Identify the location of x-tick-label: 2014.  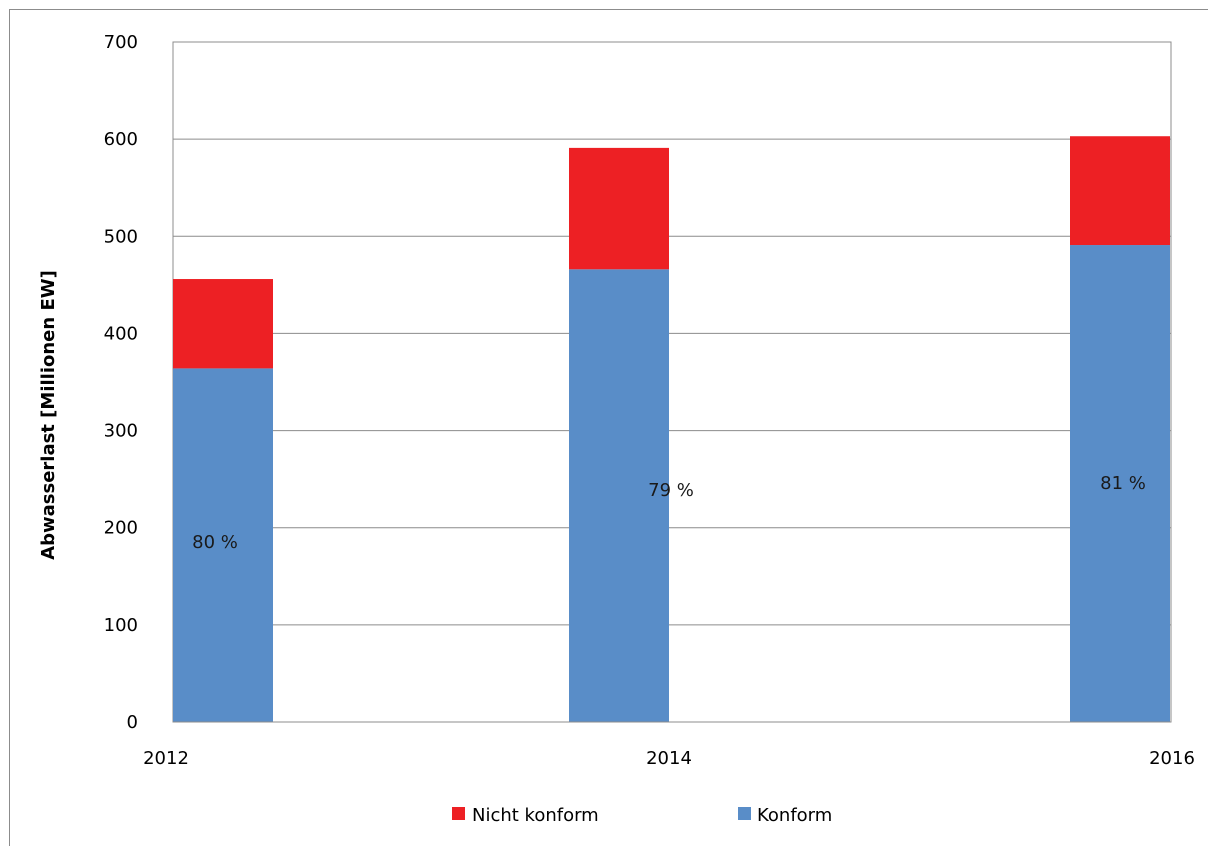
(669, 758).